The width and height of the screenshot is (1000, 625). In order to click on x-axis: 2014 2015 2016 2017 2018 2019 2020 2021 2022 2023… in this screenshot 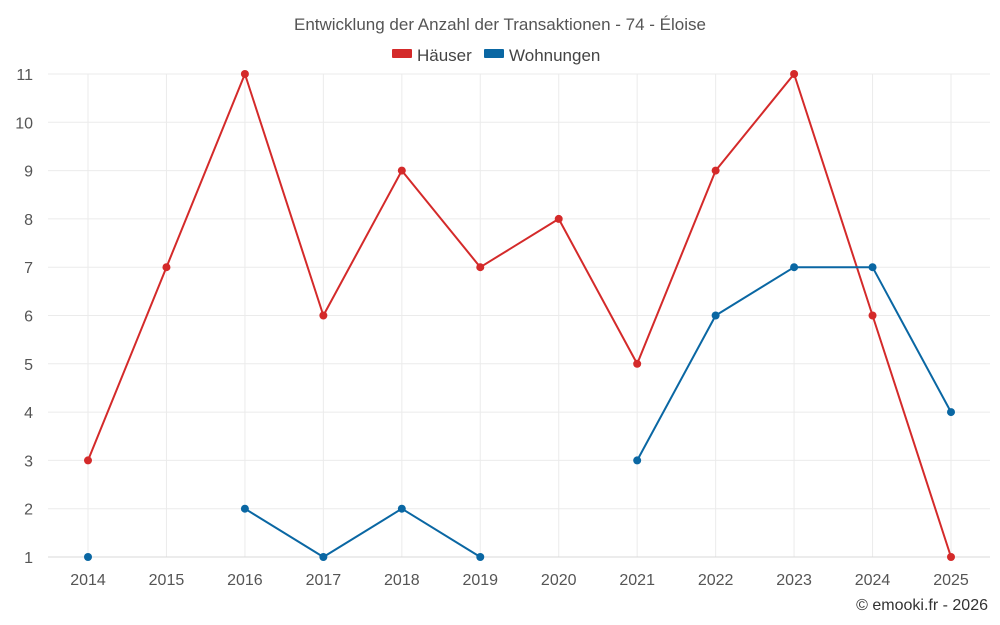, I will do `click(519, 572)`.